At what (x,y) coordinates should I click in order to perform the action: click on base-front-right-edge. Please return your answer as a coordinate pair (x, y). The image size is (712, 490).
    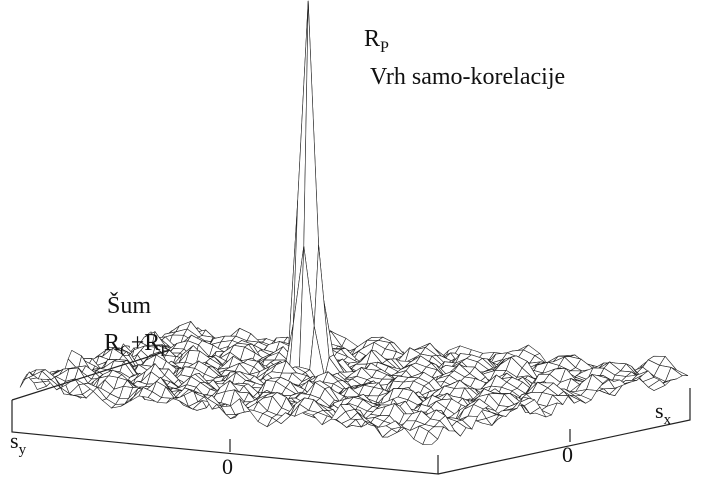
    Looking at the image, I should click on (564, 431).